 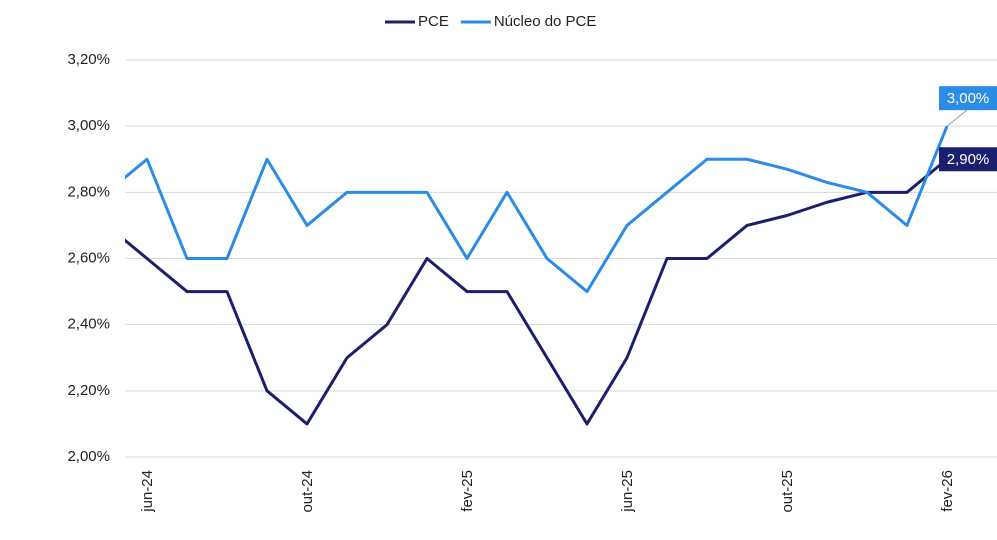 I want to click on value-label: 3,00%, so click(x=968, y=98).